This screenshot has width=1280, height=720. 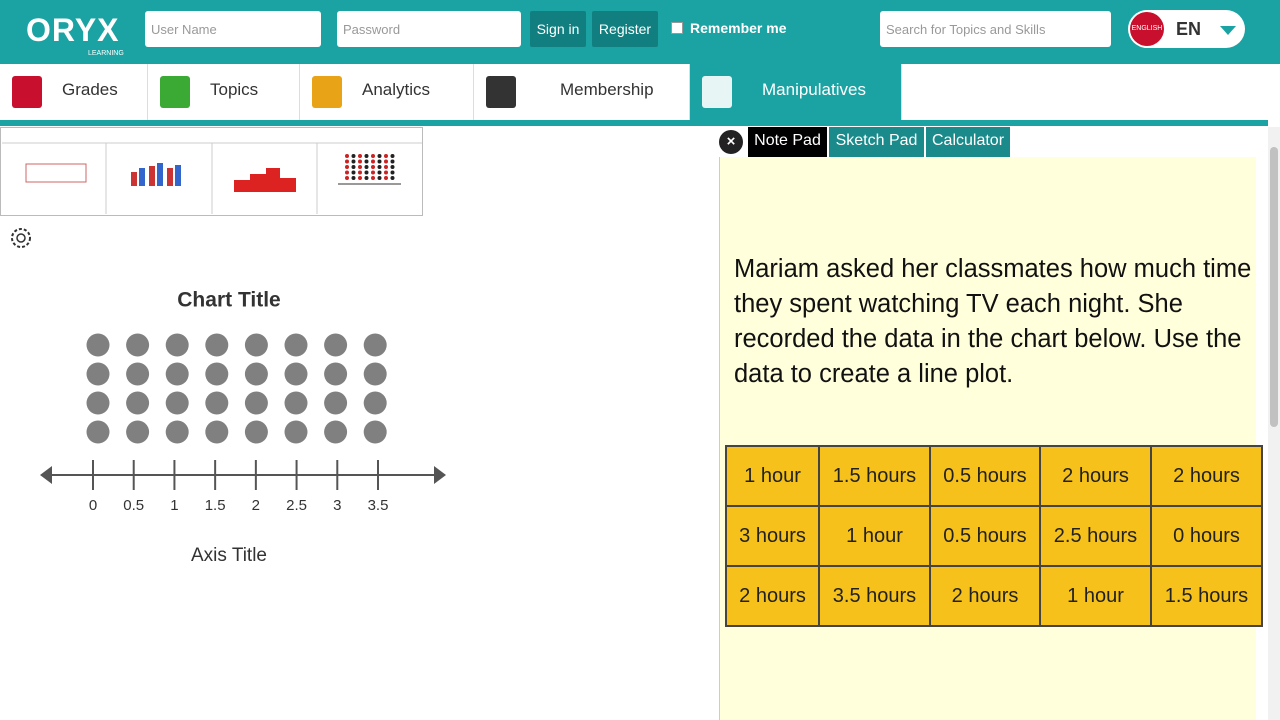 What do you see at coordinates (396, 89) in the screenshot?
I see `nav-label: Analytics` at bounding box center [396, 89].